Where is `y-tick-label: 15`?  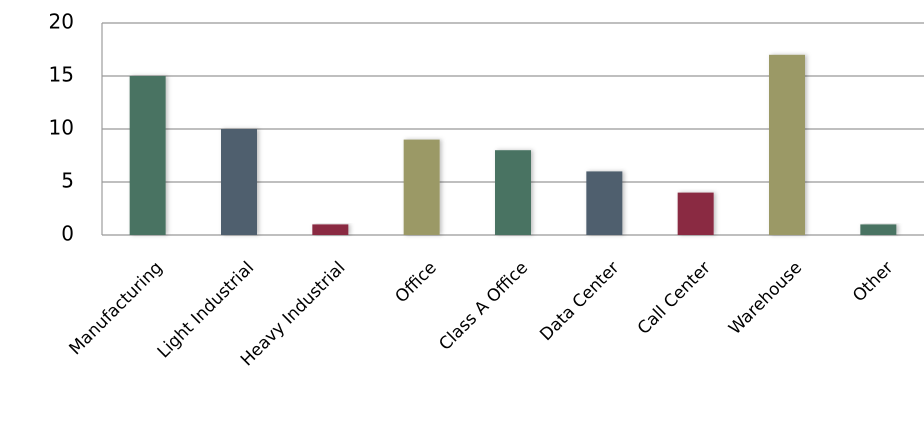 y-tick-label: 15 is located at coordinates (61, 75).